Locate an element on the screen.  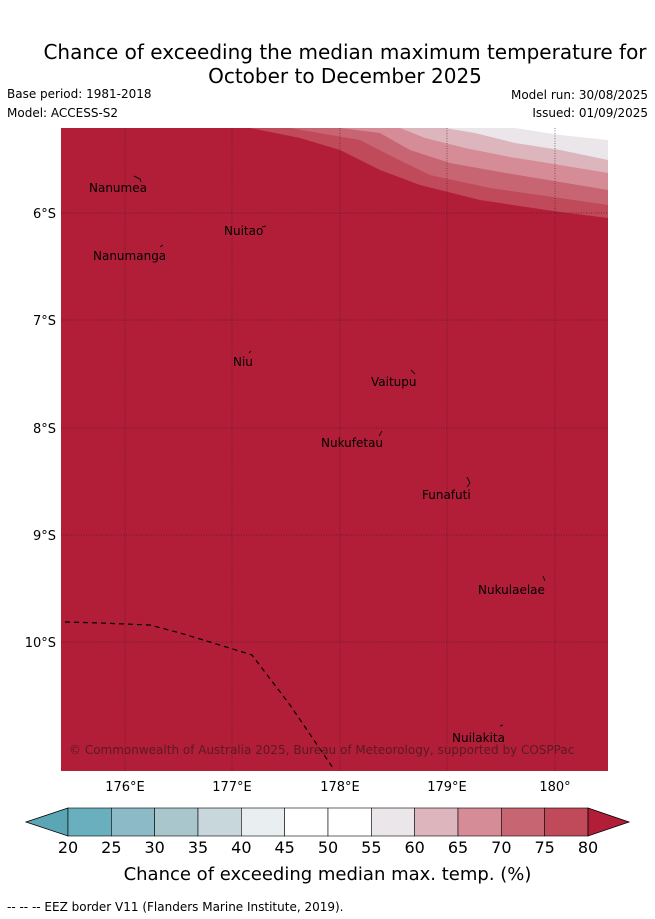
colorbar-tick-label: 25 is located at coordinates (111, 847).